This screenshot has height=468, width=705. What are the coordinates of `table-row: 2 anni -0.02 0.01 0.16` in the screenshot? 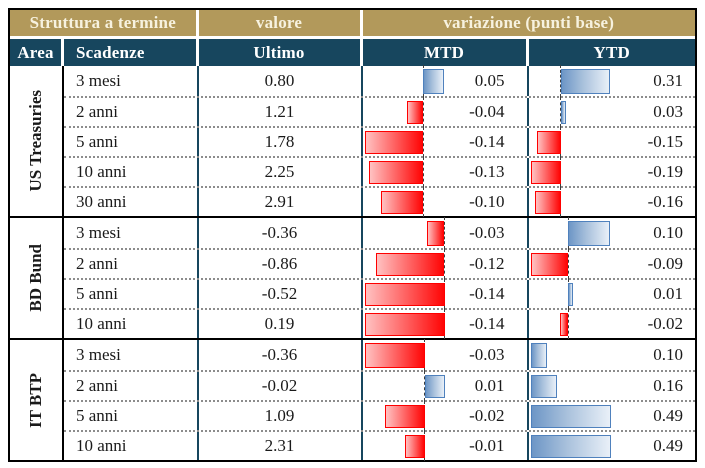 It's located at (380, 385).